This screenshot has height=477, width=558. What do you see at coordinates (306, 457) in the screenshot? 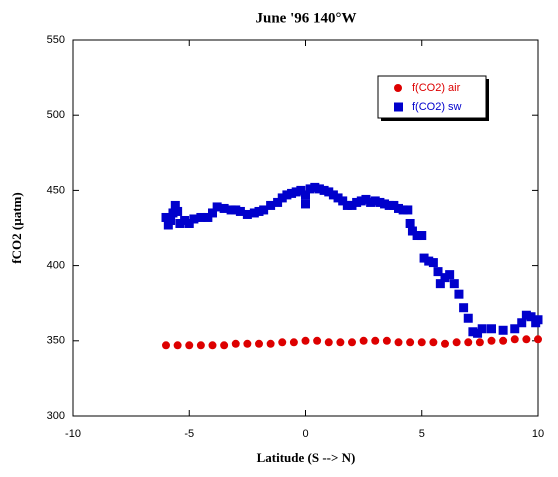
I see `x-axis-label: Latitude (S --> N)` at bounding box center [306, 457].